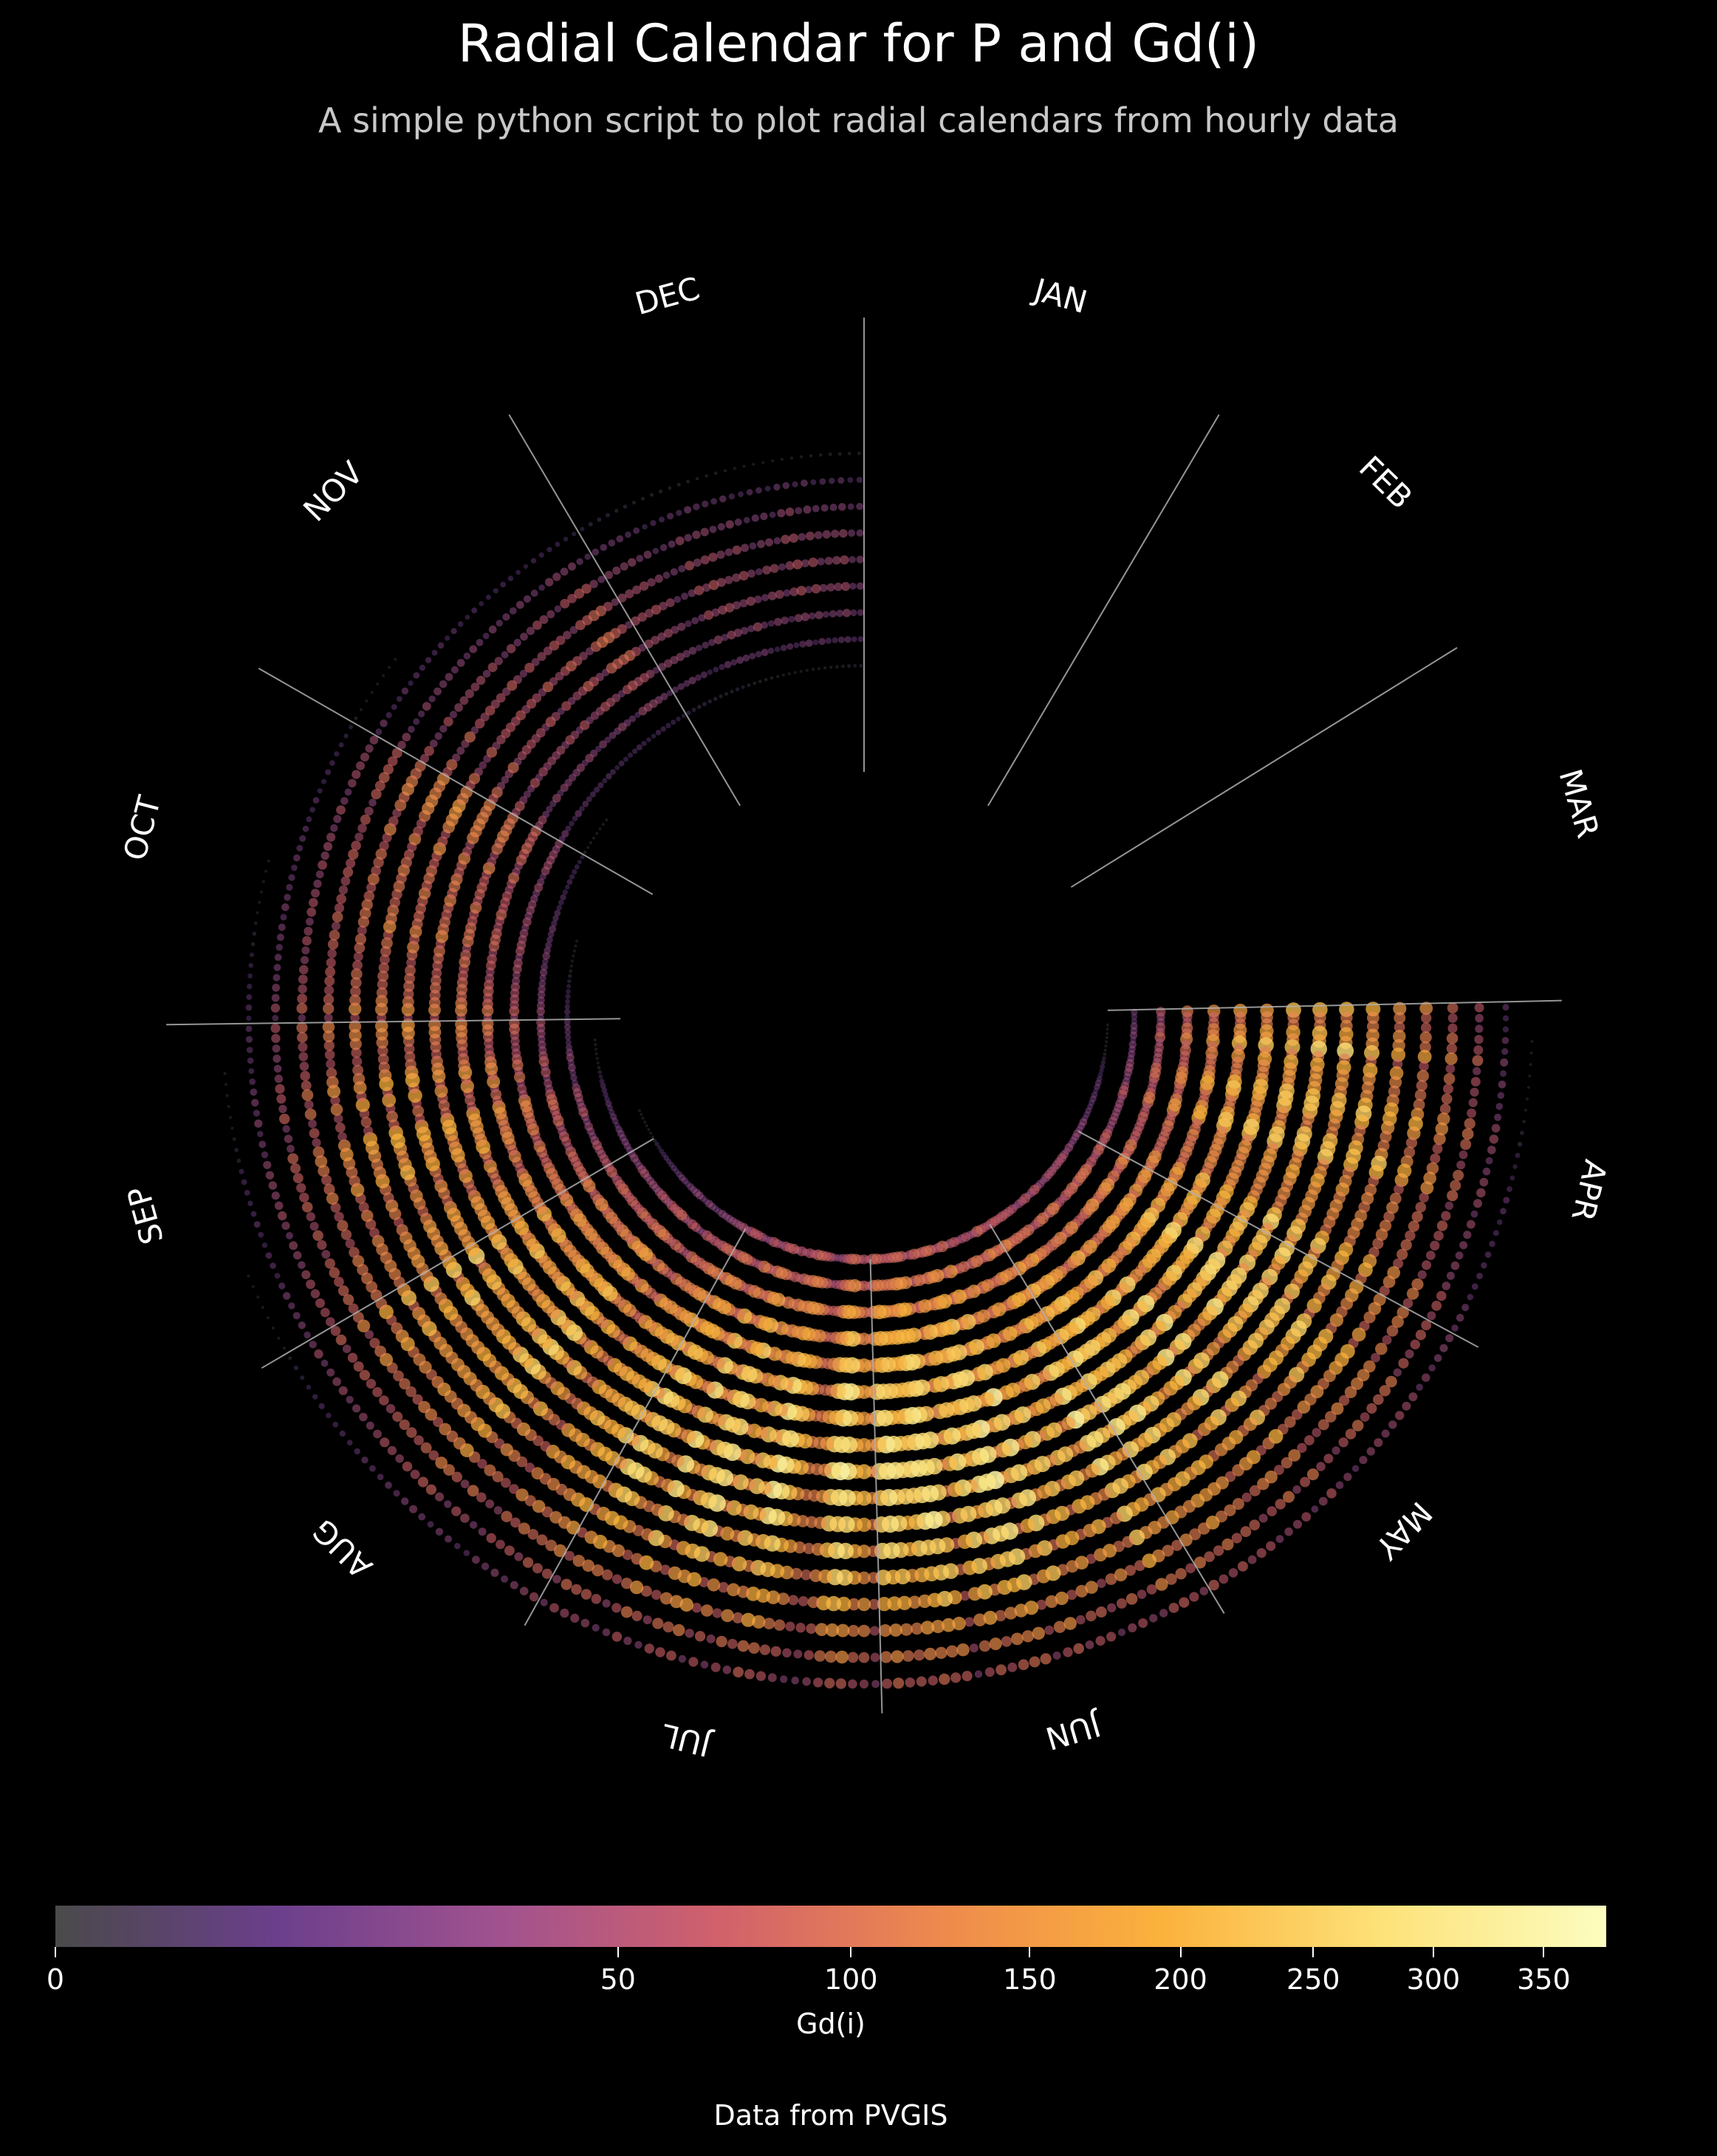 This screenshot has width=1717, height=2156. What do you see at coordinates (333, 491) in the screenshot?
I see `month-label-nov: NOV` at bounding box center [333, 491].